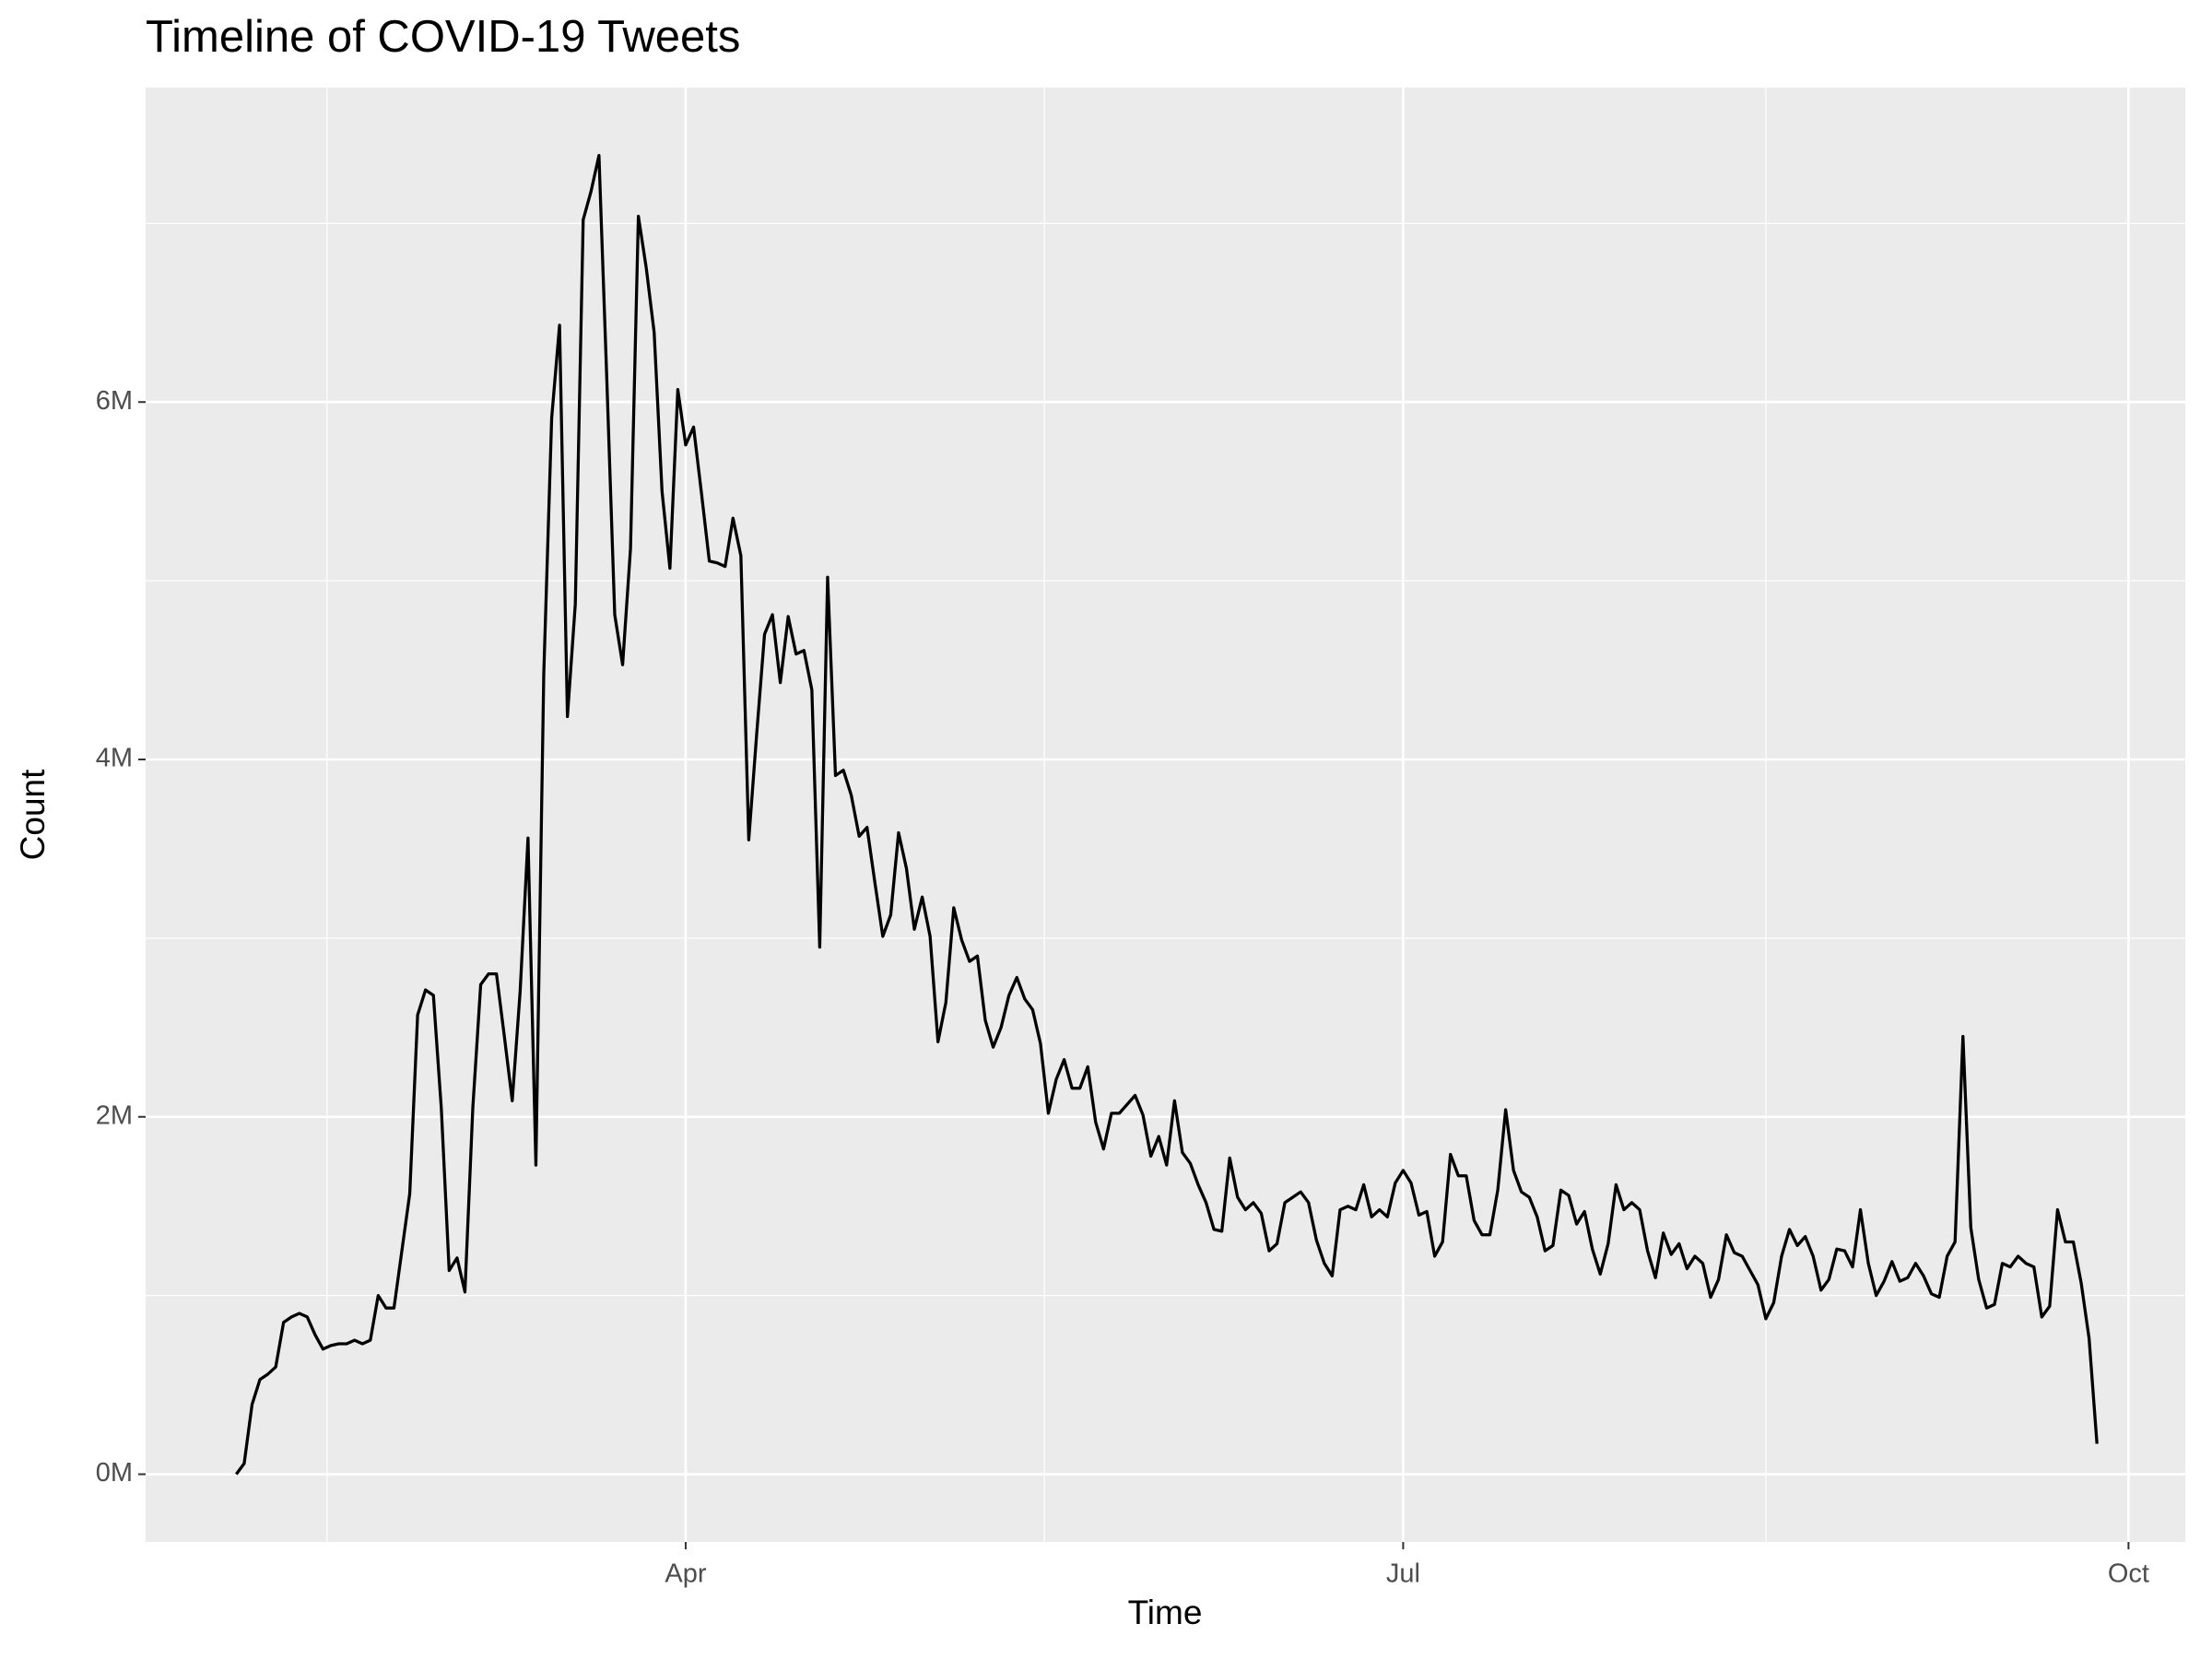  What do you see at coordinates (1403, 1574) in the screenshot?
I see `x-tick-label: Jul` at bounding box center [1403, 1574].